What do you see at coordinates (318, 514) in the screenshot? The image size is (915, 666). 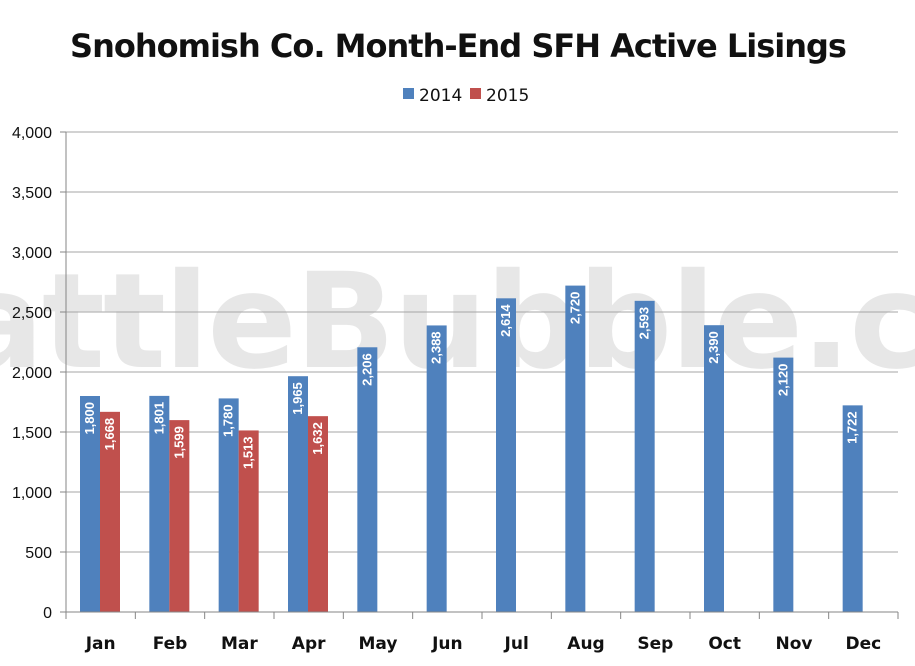 I see `bar-2015-apr` at bounding box center [318, 514].